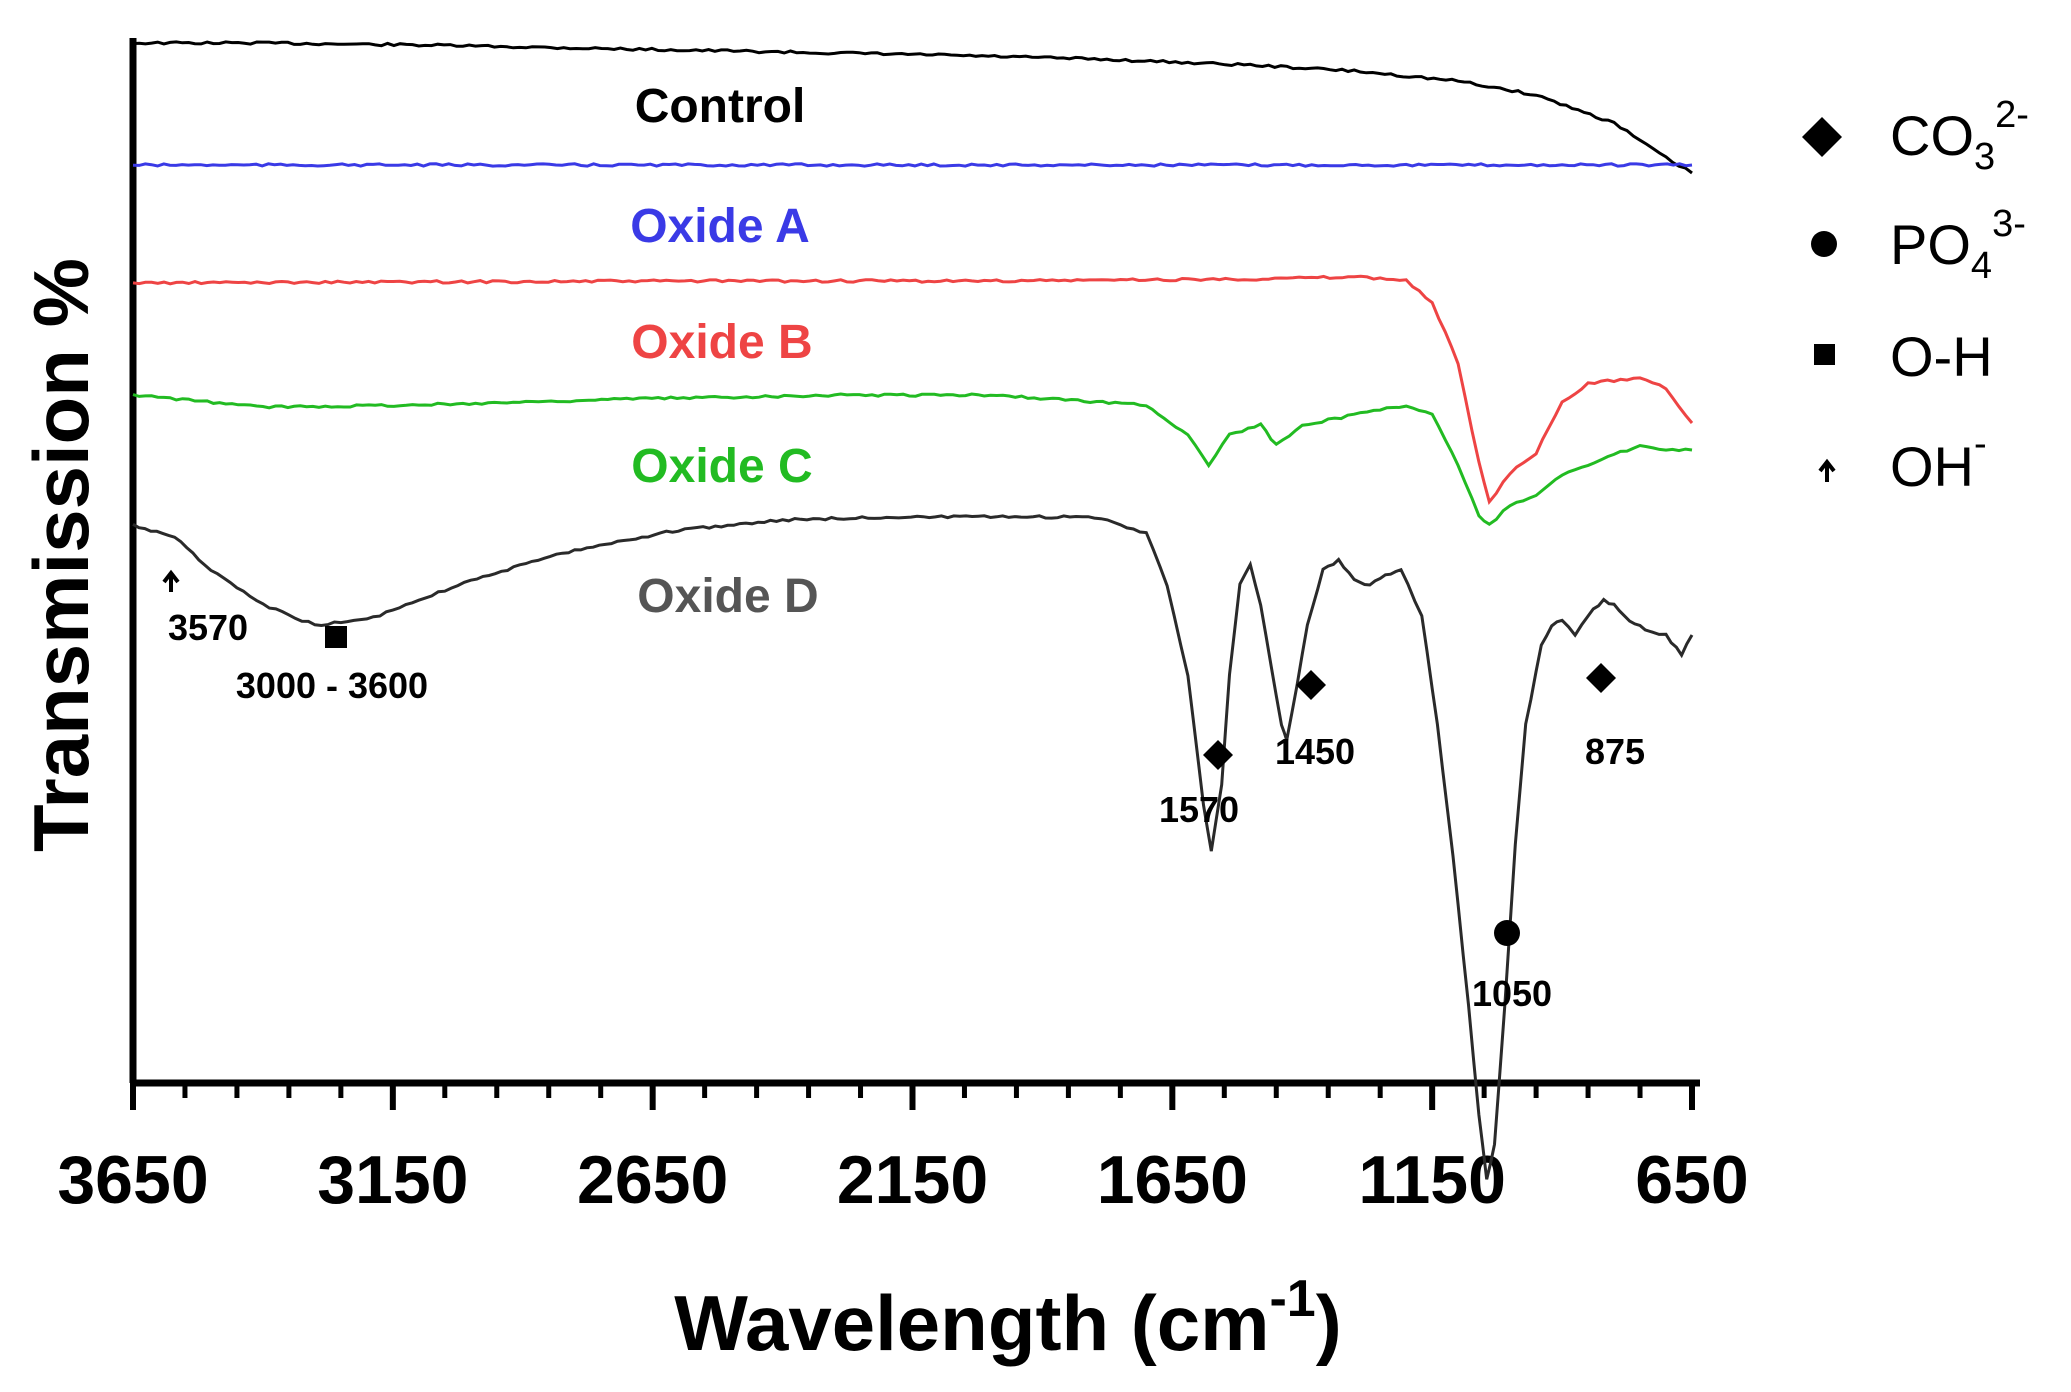  Describe the element at coordinates (1315, 721) in the screenshot. I see `annotation-1450: 1450` at that location.